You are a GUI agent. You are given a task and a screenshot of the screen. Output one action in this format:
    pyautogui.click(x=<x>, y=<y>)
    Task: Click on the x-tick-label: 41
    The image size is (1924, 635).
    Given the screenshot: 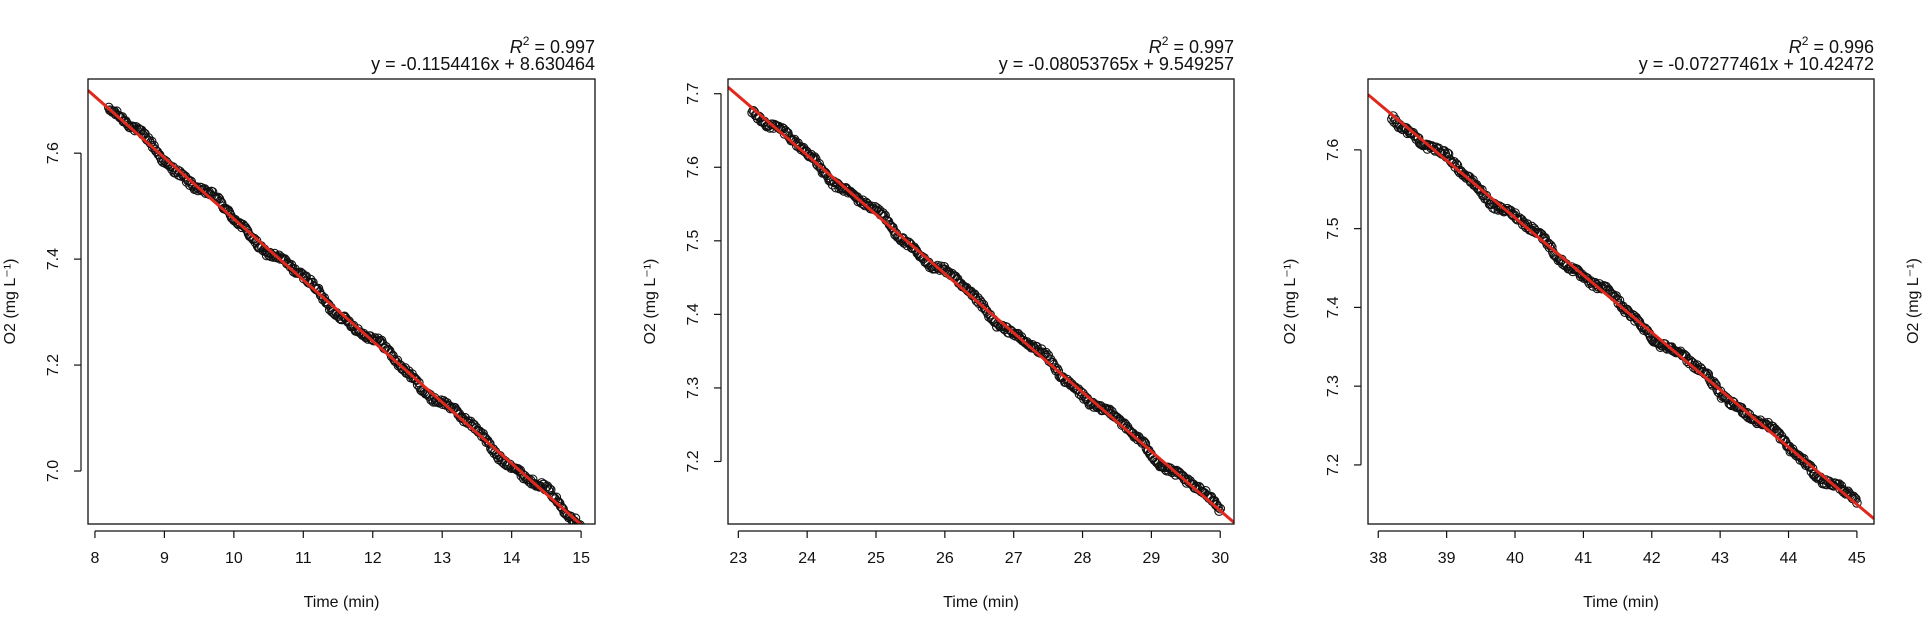 What is the action you would take?
    pyautogui.click(x=1583, y=558)
    